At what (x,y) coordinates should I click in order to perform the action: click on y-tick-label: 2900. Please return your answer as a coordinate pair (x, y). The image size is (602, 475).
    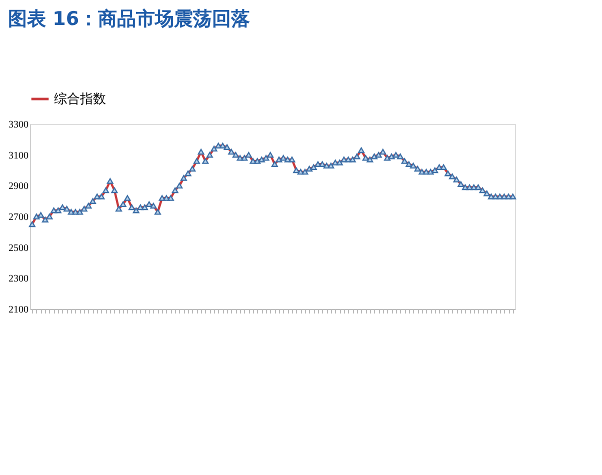
    Looking at the image, I should click on (18, 186).